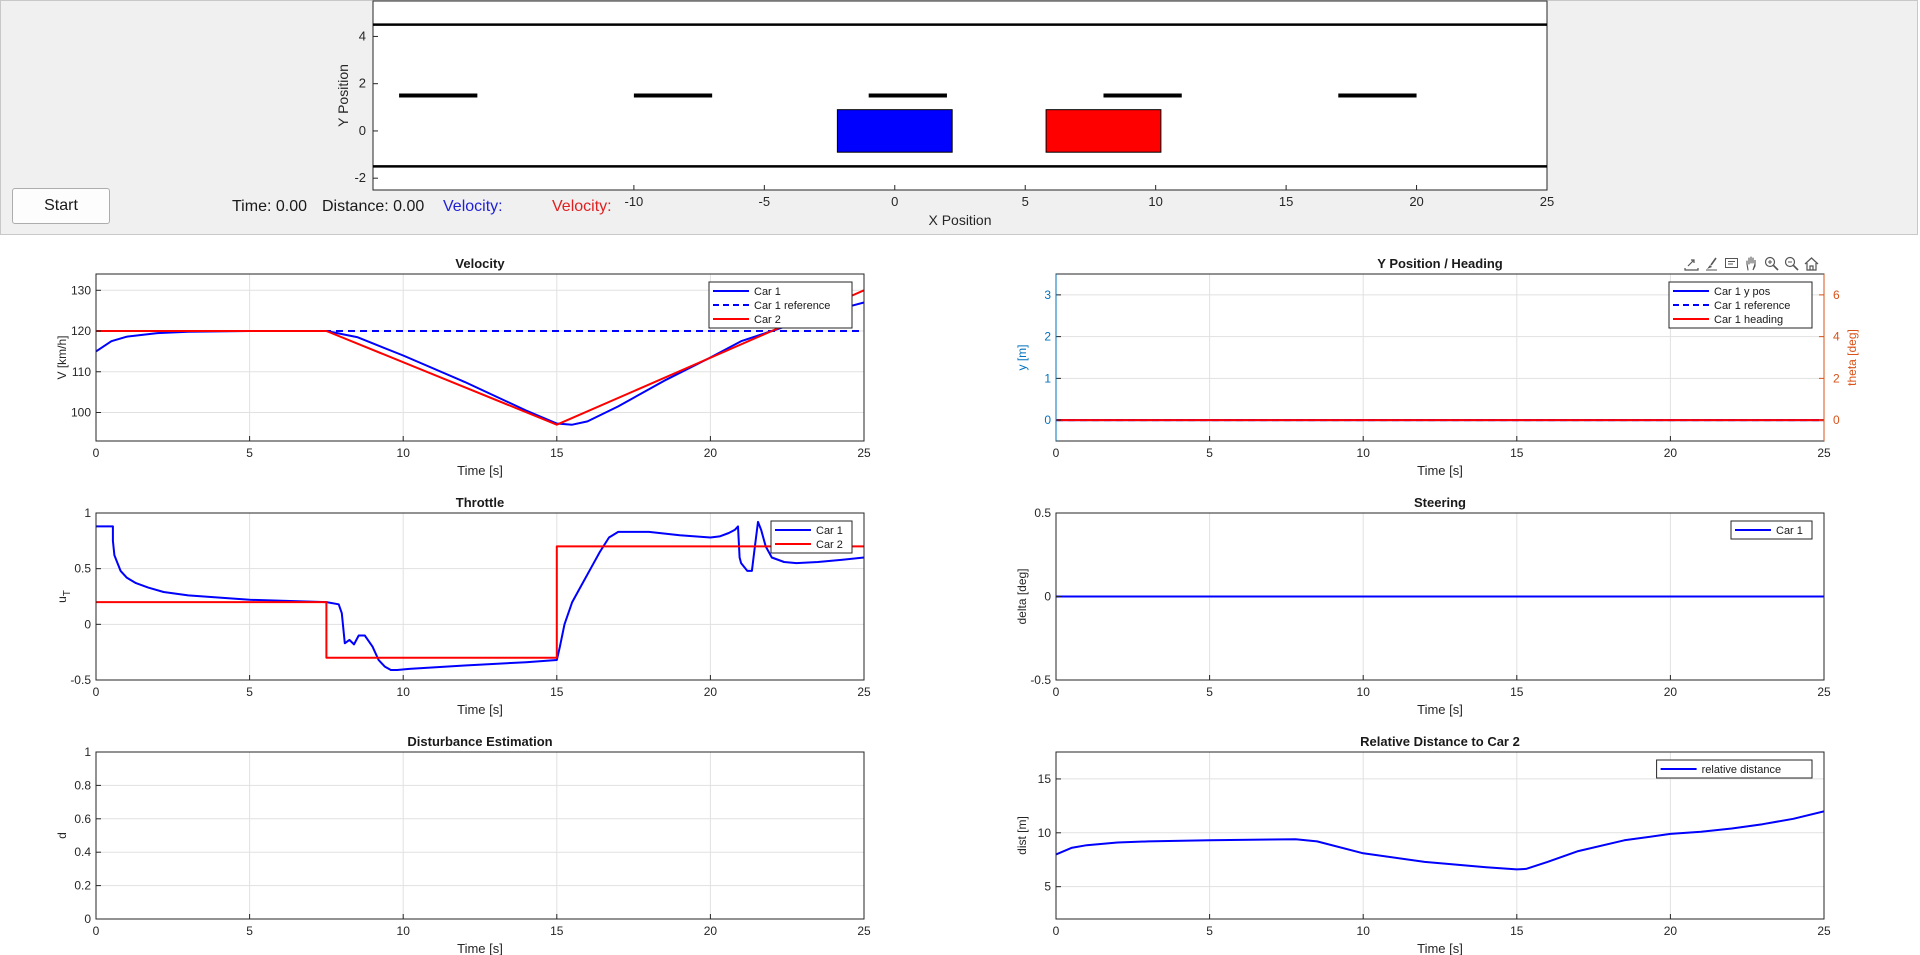 The width and height of the screenshot is (1920, 955). Describe the element at coordinates (480, 263) in the screenshot. I see `chart-title: Velocity` at that location.